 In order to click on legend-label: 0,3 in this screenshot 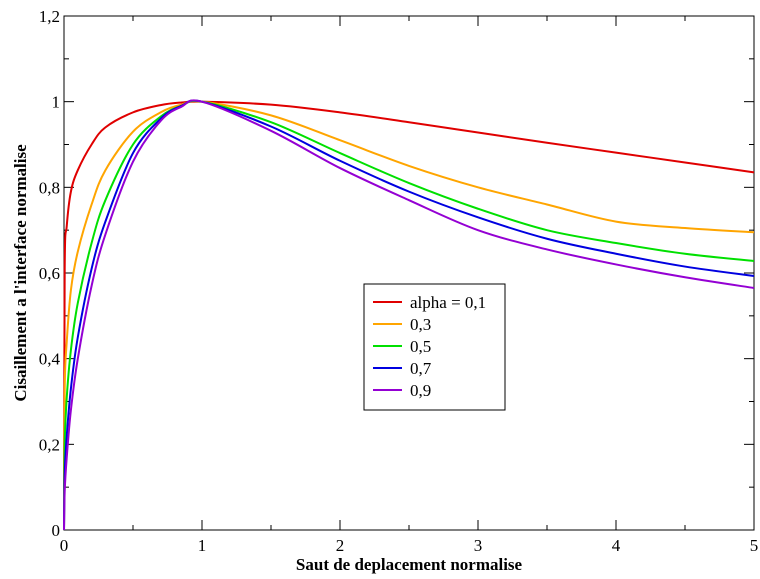, I will do `click(420, 324)`.